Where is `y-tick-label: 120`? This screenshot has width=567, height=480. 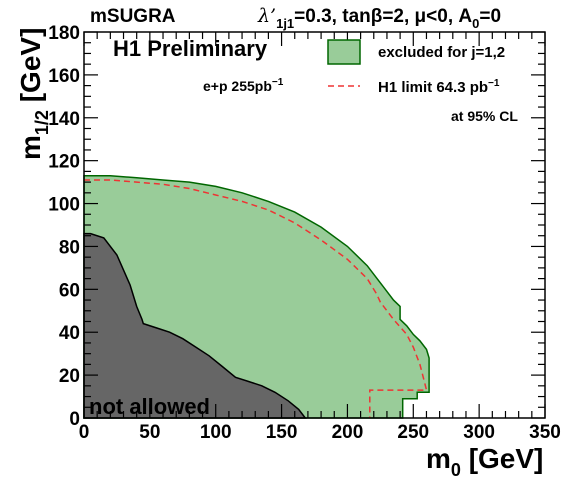 y-tick-label: 120 is located at coordinates (64, 162).